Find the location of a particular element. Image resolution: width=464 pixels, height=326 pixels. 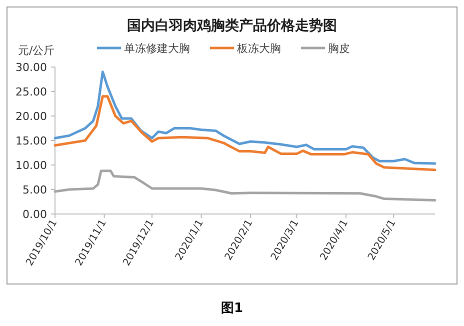

y-tick-label: 5.00 is located at coordinates (34, 190).